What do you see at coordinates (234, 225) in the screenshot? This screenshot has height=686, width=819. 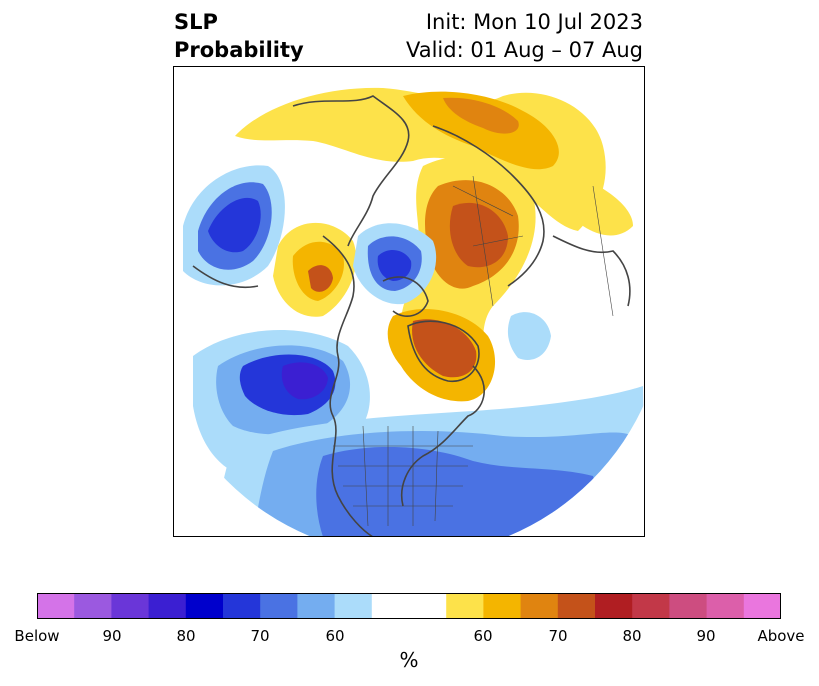 I see `west-pacific-low-core` at bounding box center [234, 225].